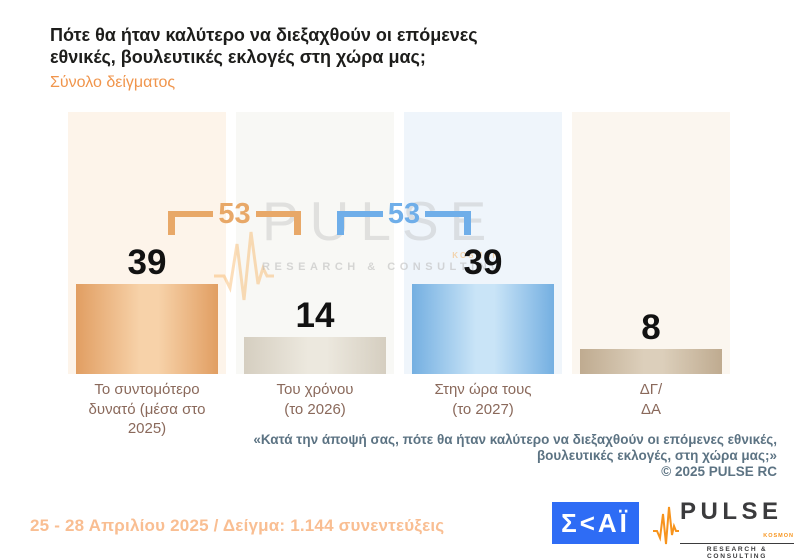 This screenshot has height=558, width=799. I want to click on bar-value-2026: 14, so click(315, 315).